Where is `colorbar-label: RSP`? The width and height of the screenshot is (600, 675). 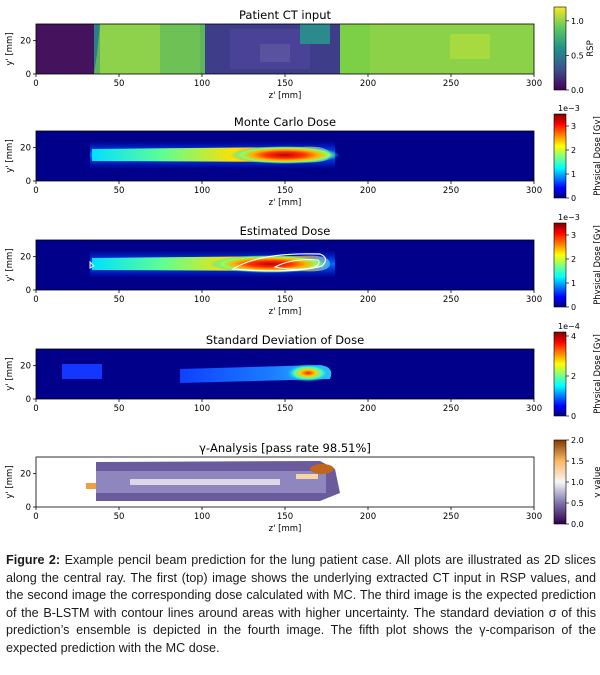 colorbar-label: RSP is located at coordinates (591, 48).